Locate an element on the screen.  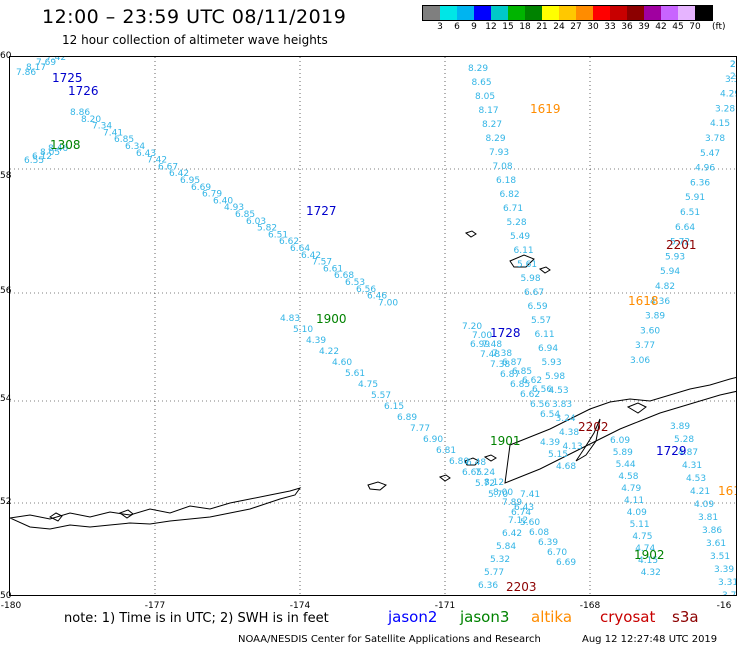
wave-height-value: 7.69 is located at coordinates (46, 63).